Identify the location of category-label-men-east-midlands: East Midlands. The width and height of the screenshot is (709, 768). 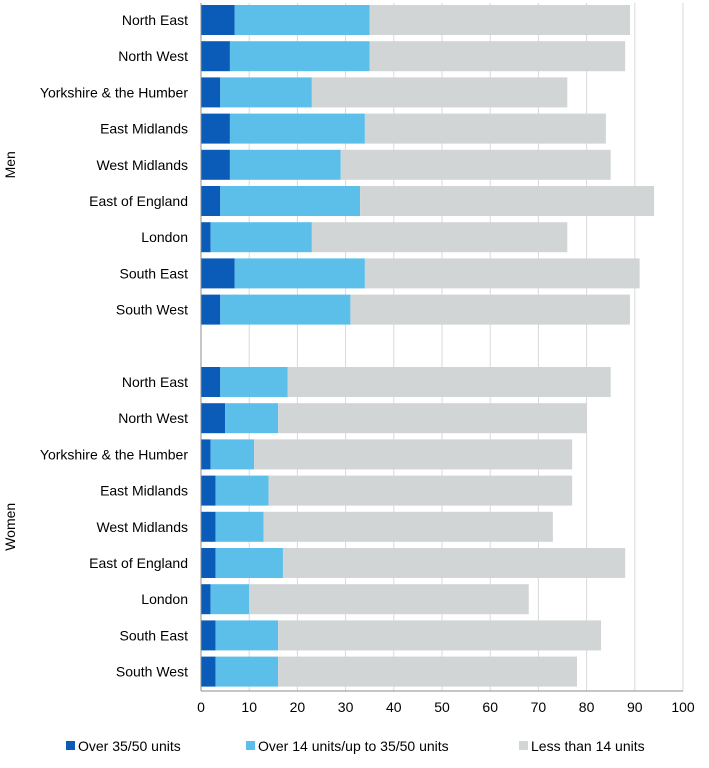
(144, 129).